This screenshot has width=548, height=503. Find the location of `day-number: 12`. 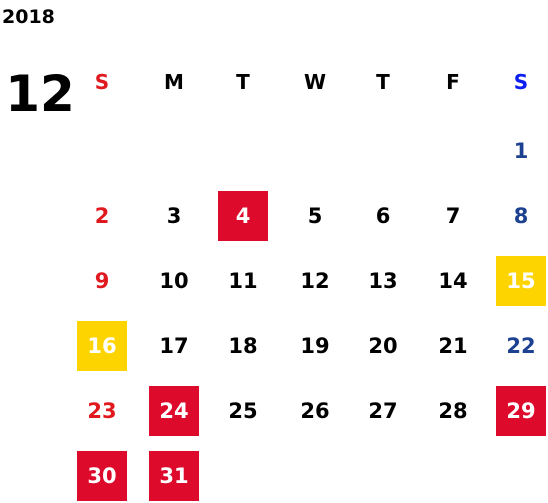

day-number: 12 is located at coordinates (314, 281).